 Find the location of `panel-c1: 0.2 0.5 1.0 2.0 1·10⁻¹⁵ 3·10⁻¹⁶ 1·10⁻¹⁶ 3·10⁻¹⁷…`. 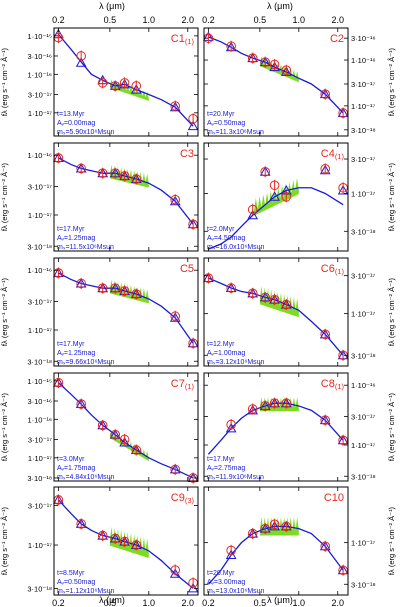

panel-c1: 0.2 0.5 1.0 2.0 1·10⁻¹⁵ 3·10⁻¹⁶ 1·10⁻¹⁶ 3·10⁻¹⁷… is located at coordinates (99, 76).